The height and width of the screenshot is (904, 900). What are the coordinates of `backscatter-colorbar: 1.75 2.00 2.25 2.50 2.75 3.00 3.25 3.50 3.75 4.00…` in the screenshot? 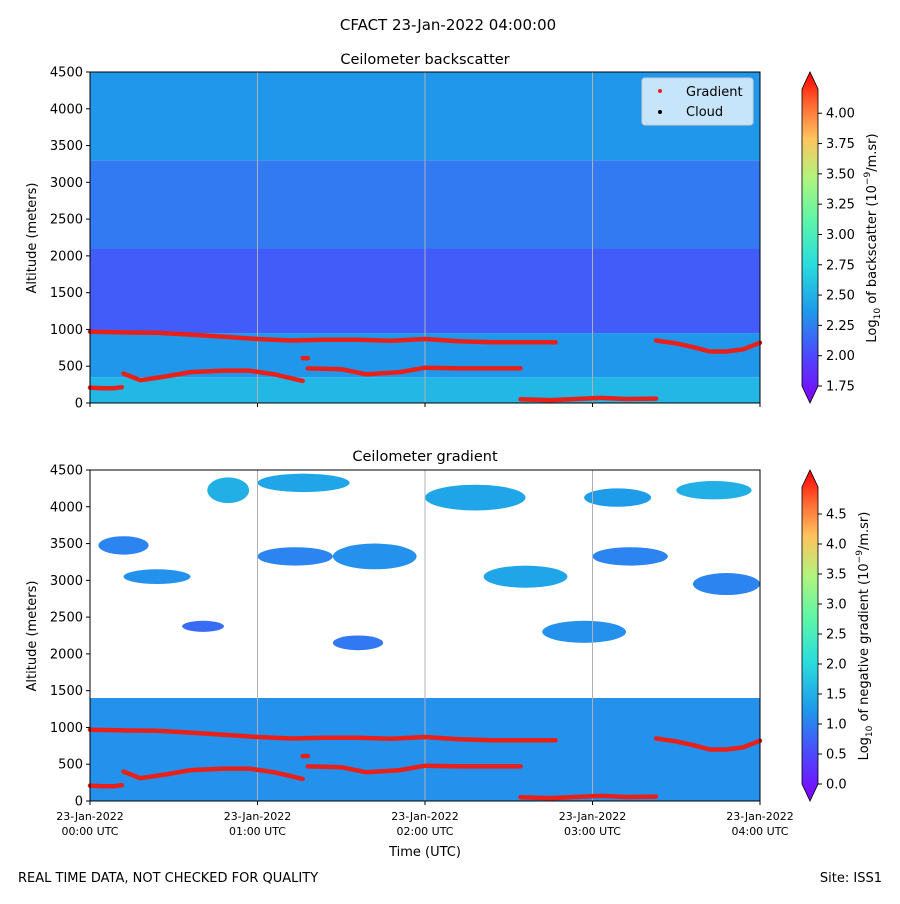 It's located at (842, 237).